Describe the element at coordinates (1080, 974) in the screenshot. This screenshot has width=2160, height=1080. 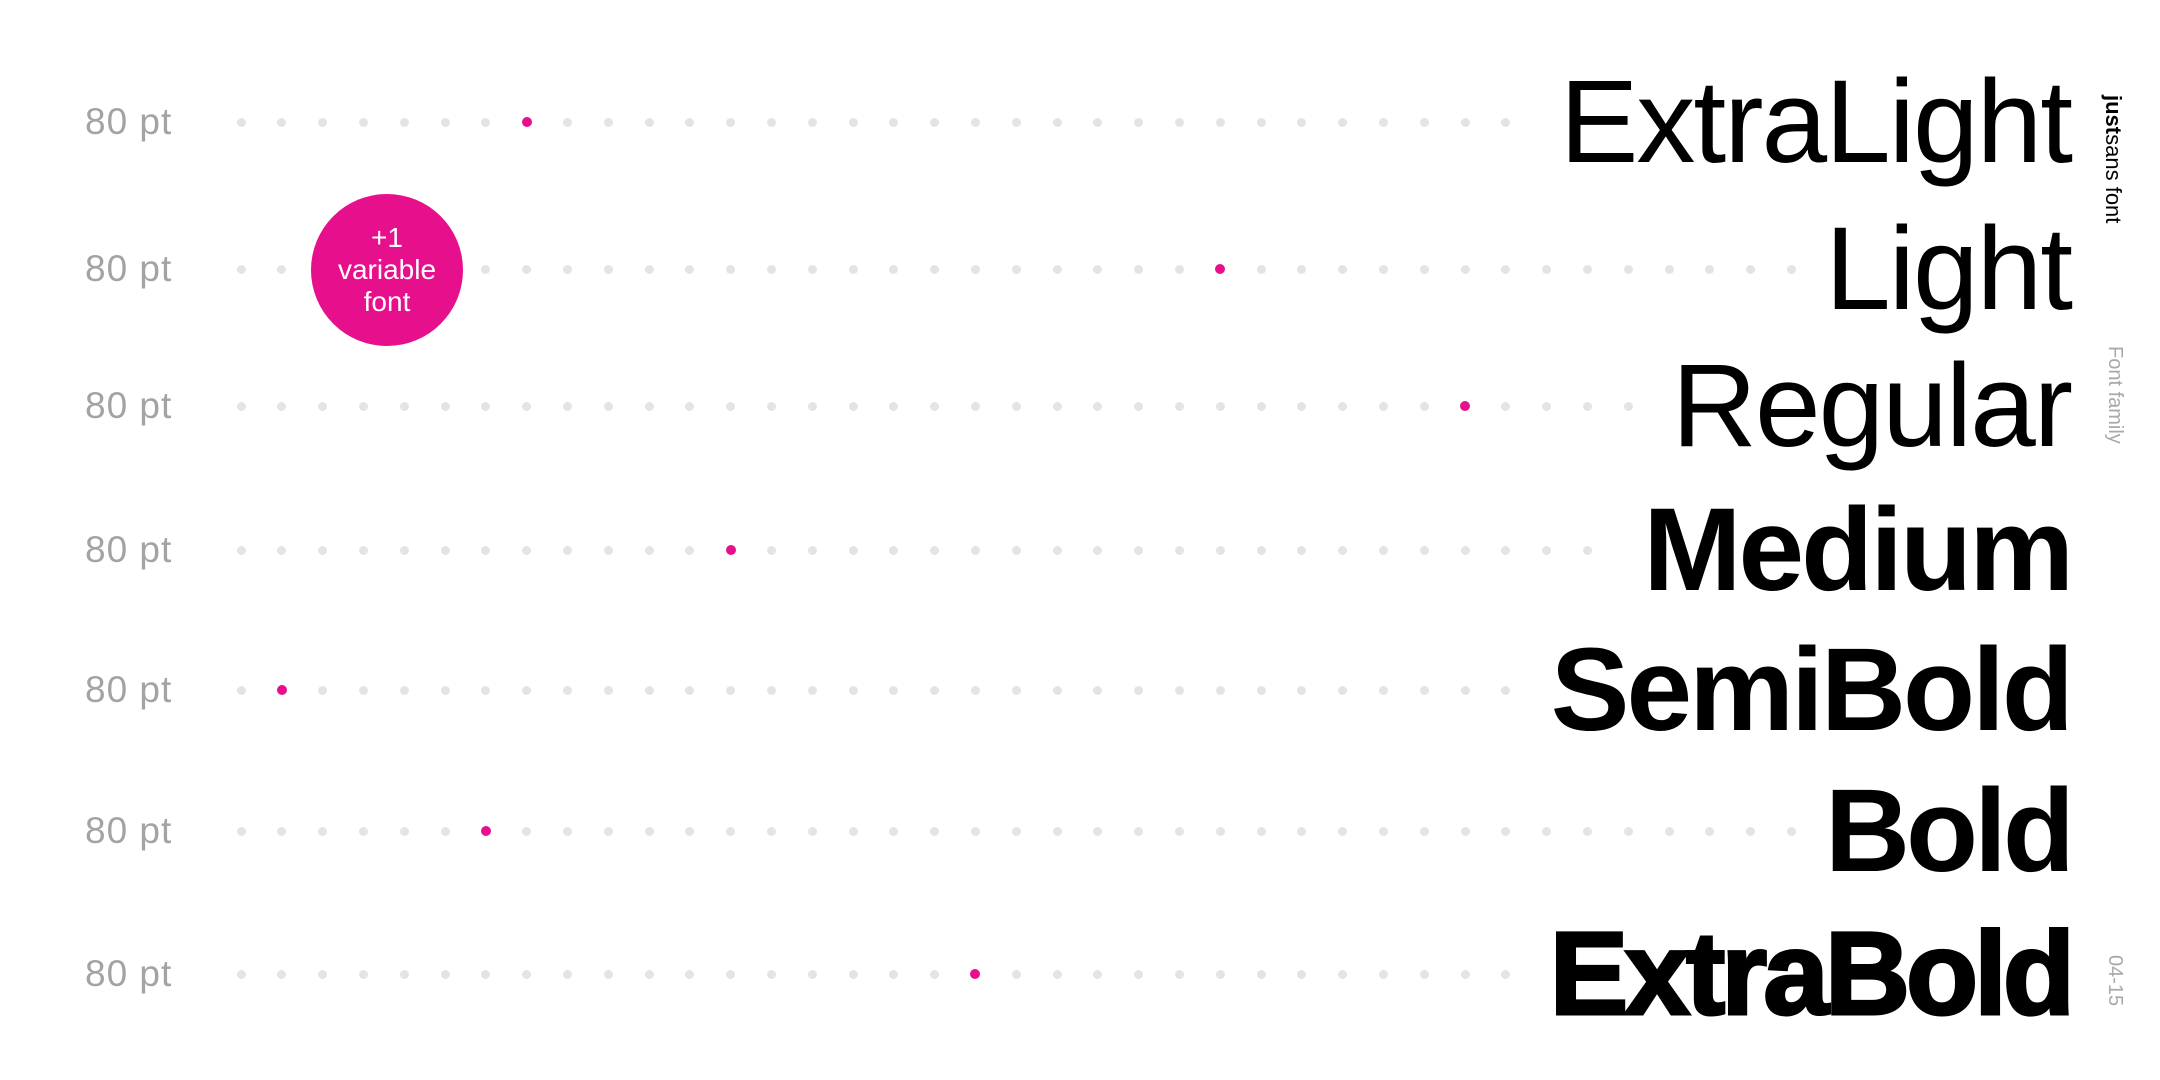
I see `weight-row-extrabold: 80 pt ExtraBold` at that location.